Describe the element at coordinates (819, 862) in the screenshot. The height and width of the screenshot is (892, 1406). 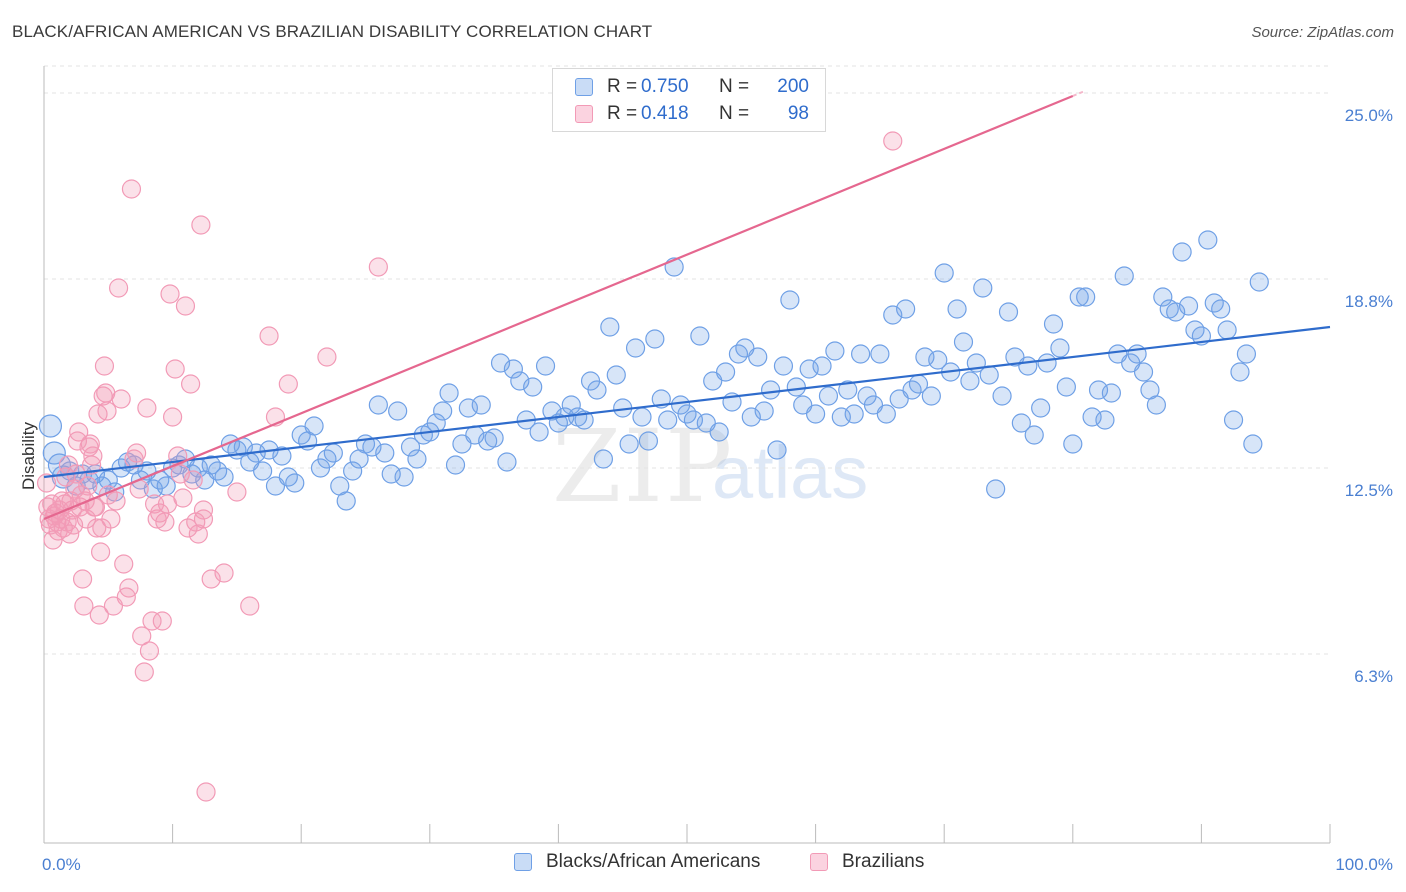
I see `legend-swatch-pink` at that location.